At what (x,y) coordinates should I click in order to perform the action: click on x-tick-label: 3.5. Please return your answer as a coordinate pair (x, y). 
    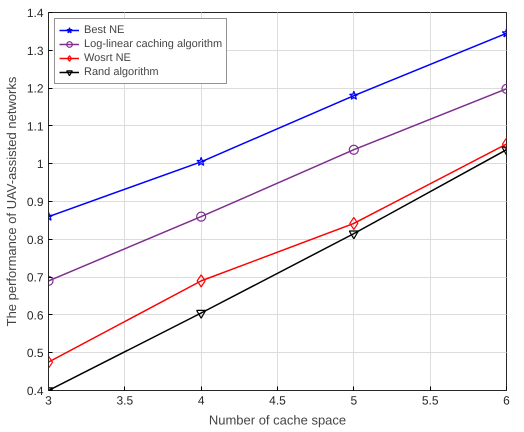
    Looking at the image, I should click on (125, 401).